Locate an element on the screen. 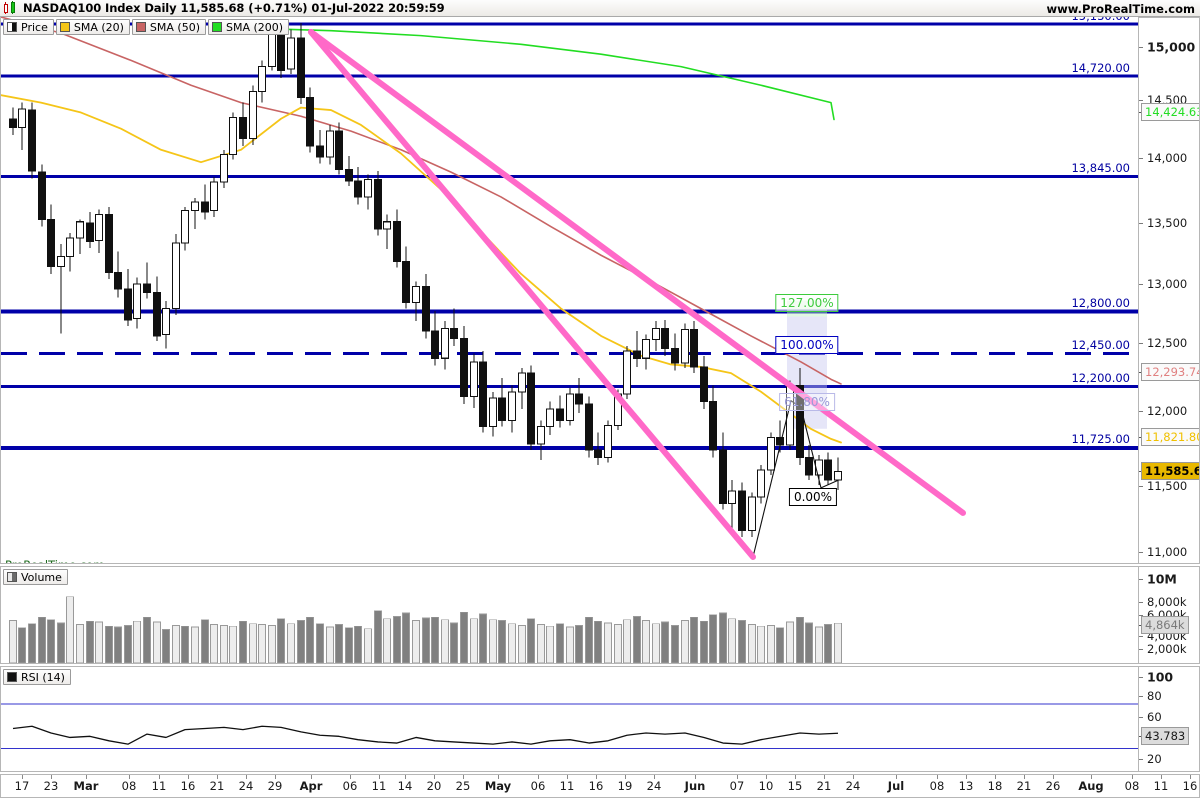  rsi-chart-canvas is located at coordinates (569, 726).